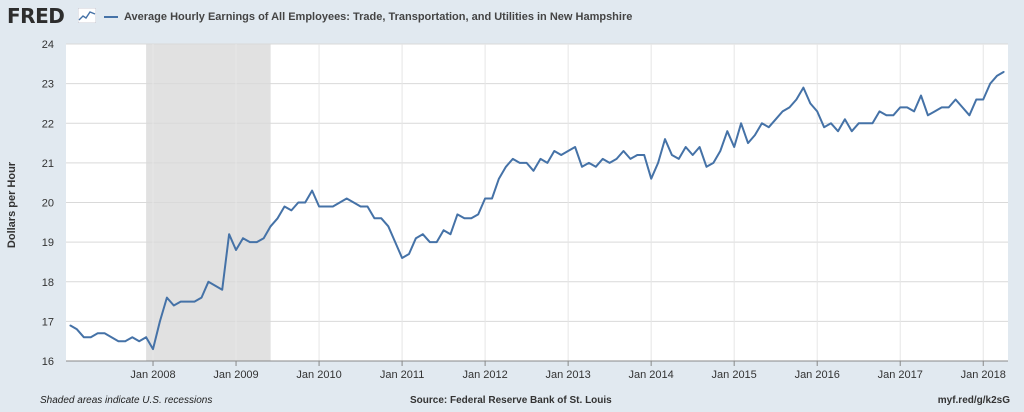 This screenshot has height=412, width=1024. Describe the element at coordinates (152, 375) in the screenshot. I see `x-tick-label: Jan 2008` at that location.